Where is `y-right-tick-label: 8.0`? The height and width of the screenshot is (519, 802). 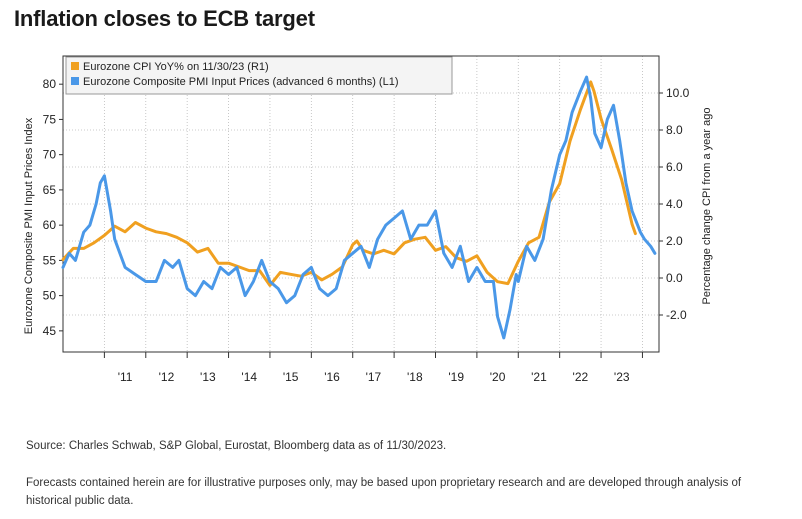
y-right-tick-label: 8.0 is located at coordinates (674, 130).